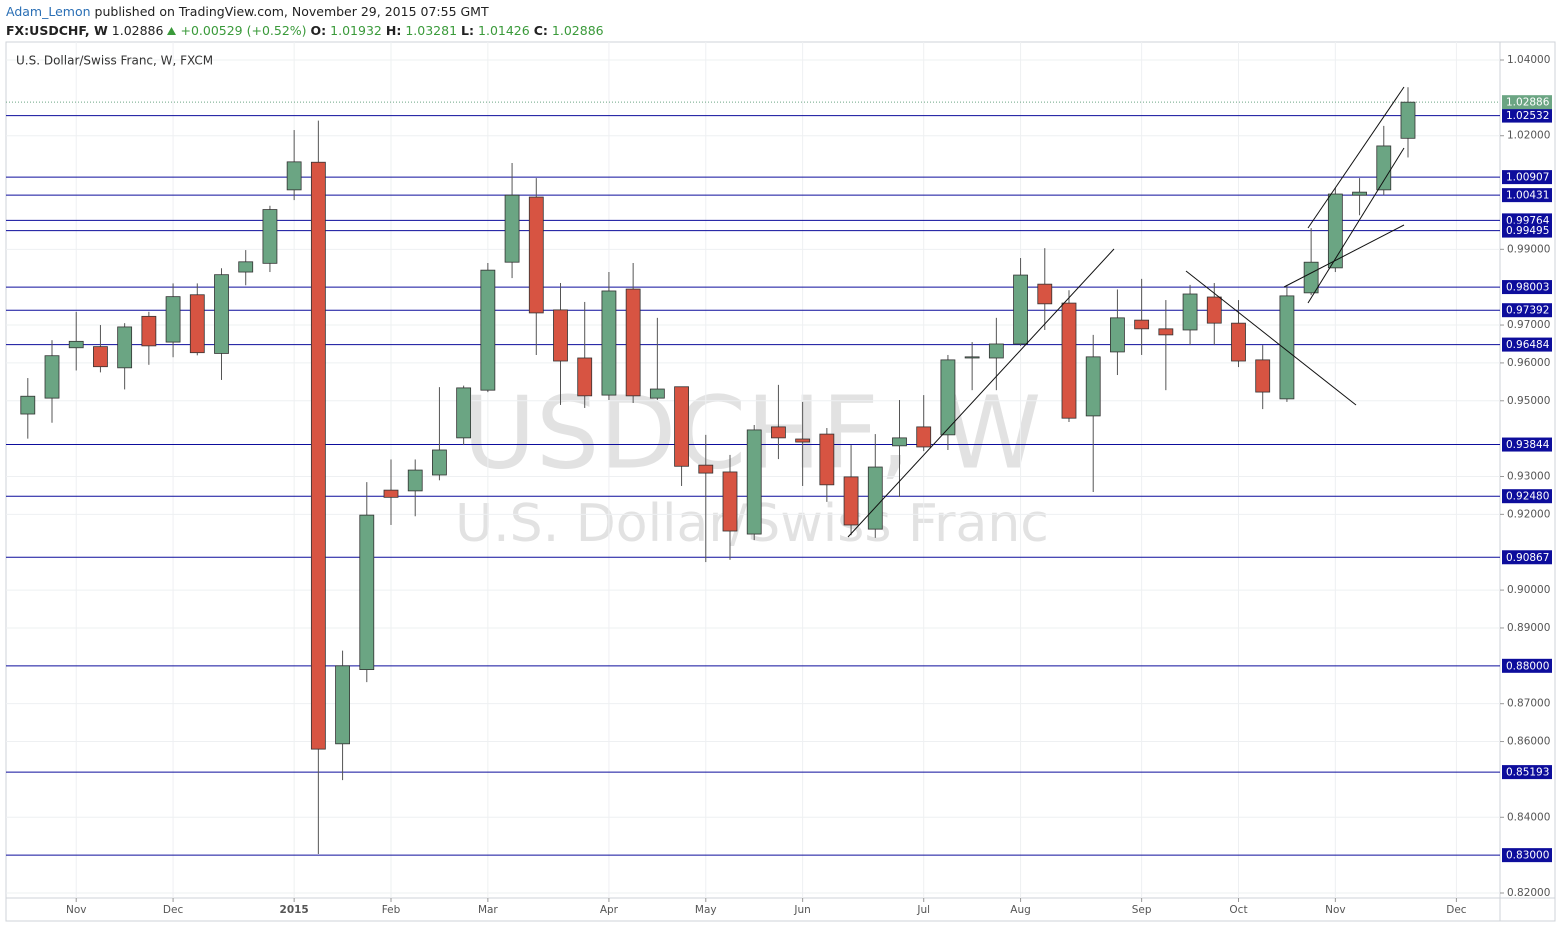 The image size is (1561, 927). Describe the element at coordinates (391, 910) in the screenshot. I see `x-tick-label: Feb` at that location.